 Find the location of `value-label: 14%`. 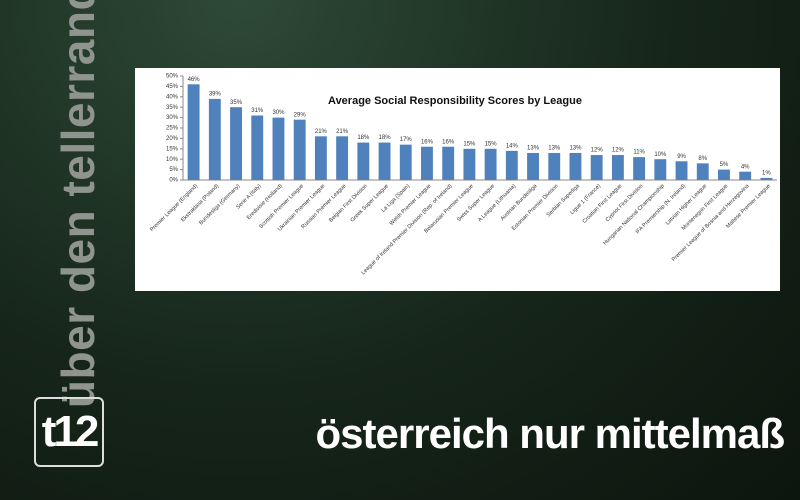

value-label: 14% is located at coordinates (512, 146).